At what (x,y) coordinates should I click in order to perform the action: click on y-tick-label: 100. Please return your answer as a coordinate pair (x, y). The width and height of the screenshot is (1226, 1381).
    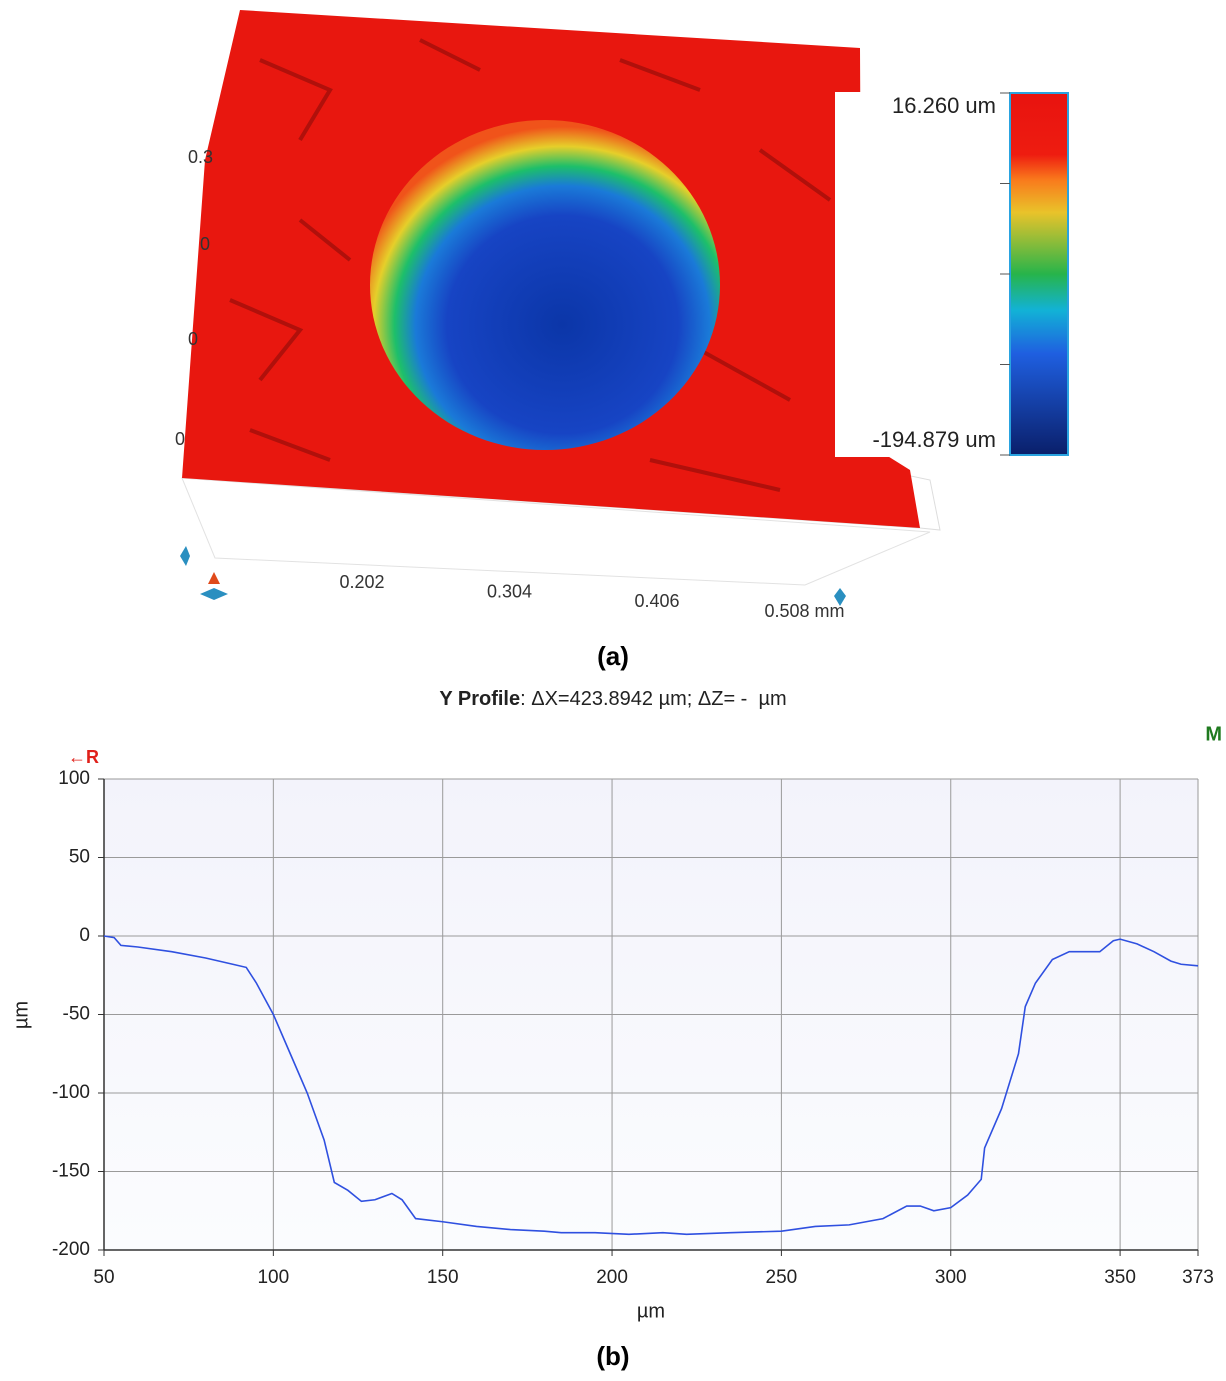
    Looking at the image, I should click on (74, 778).